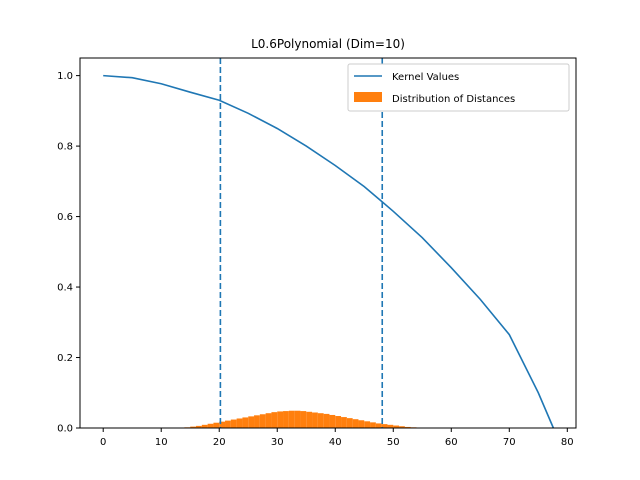  I want to click on legend-box, so click(458, 87).